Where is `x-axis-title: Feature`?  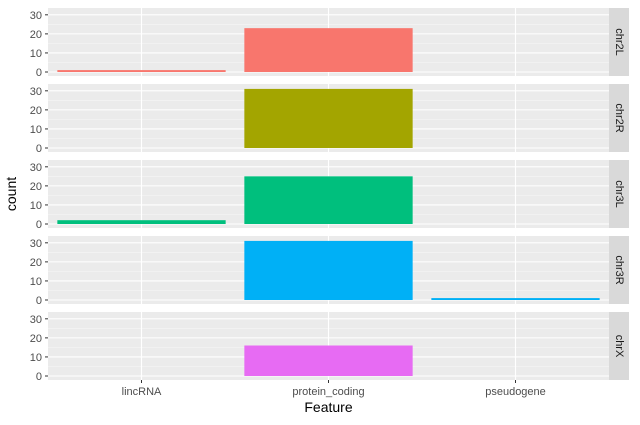
x-axis-title: Feature is located at coordinates (328, 407).